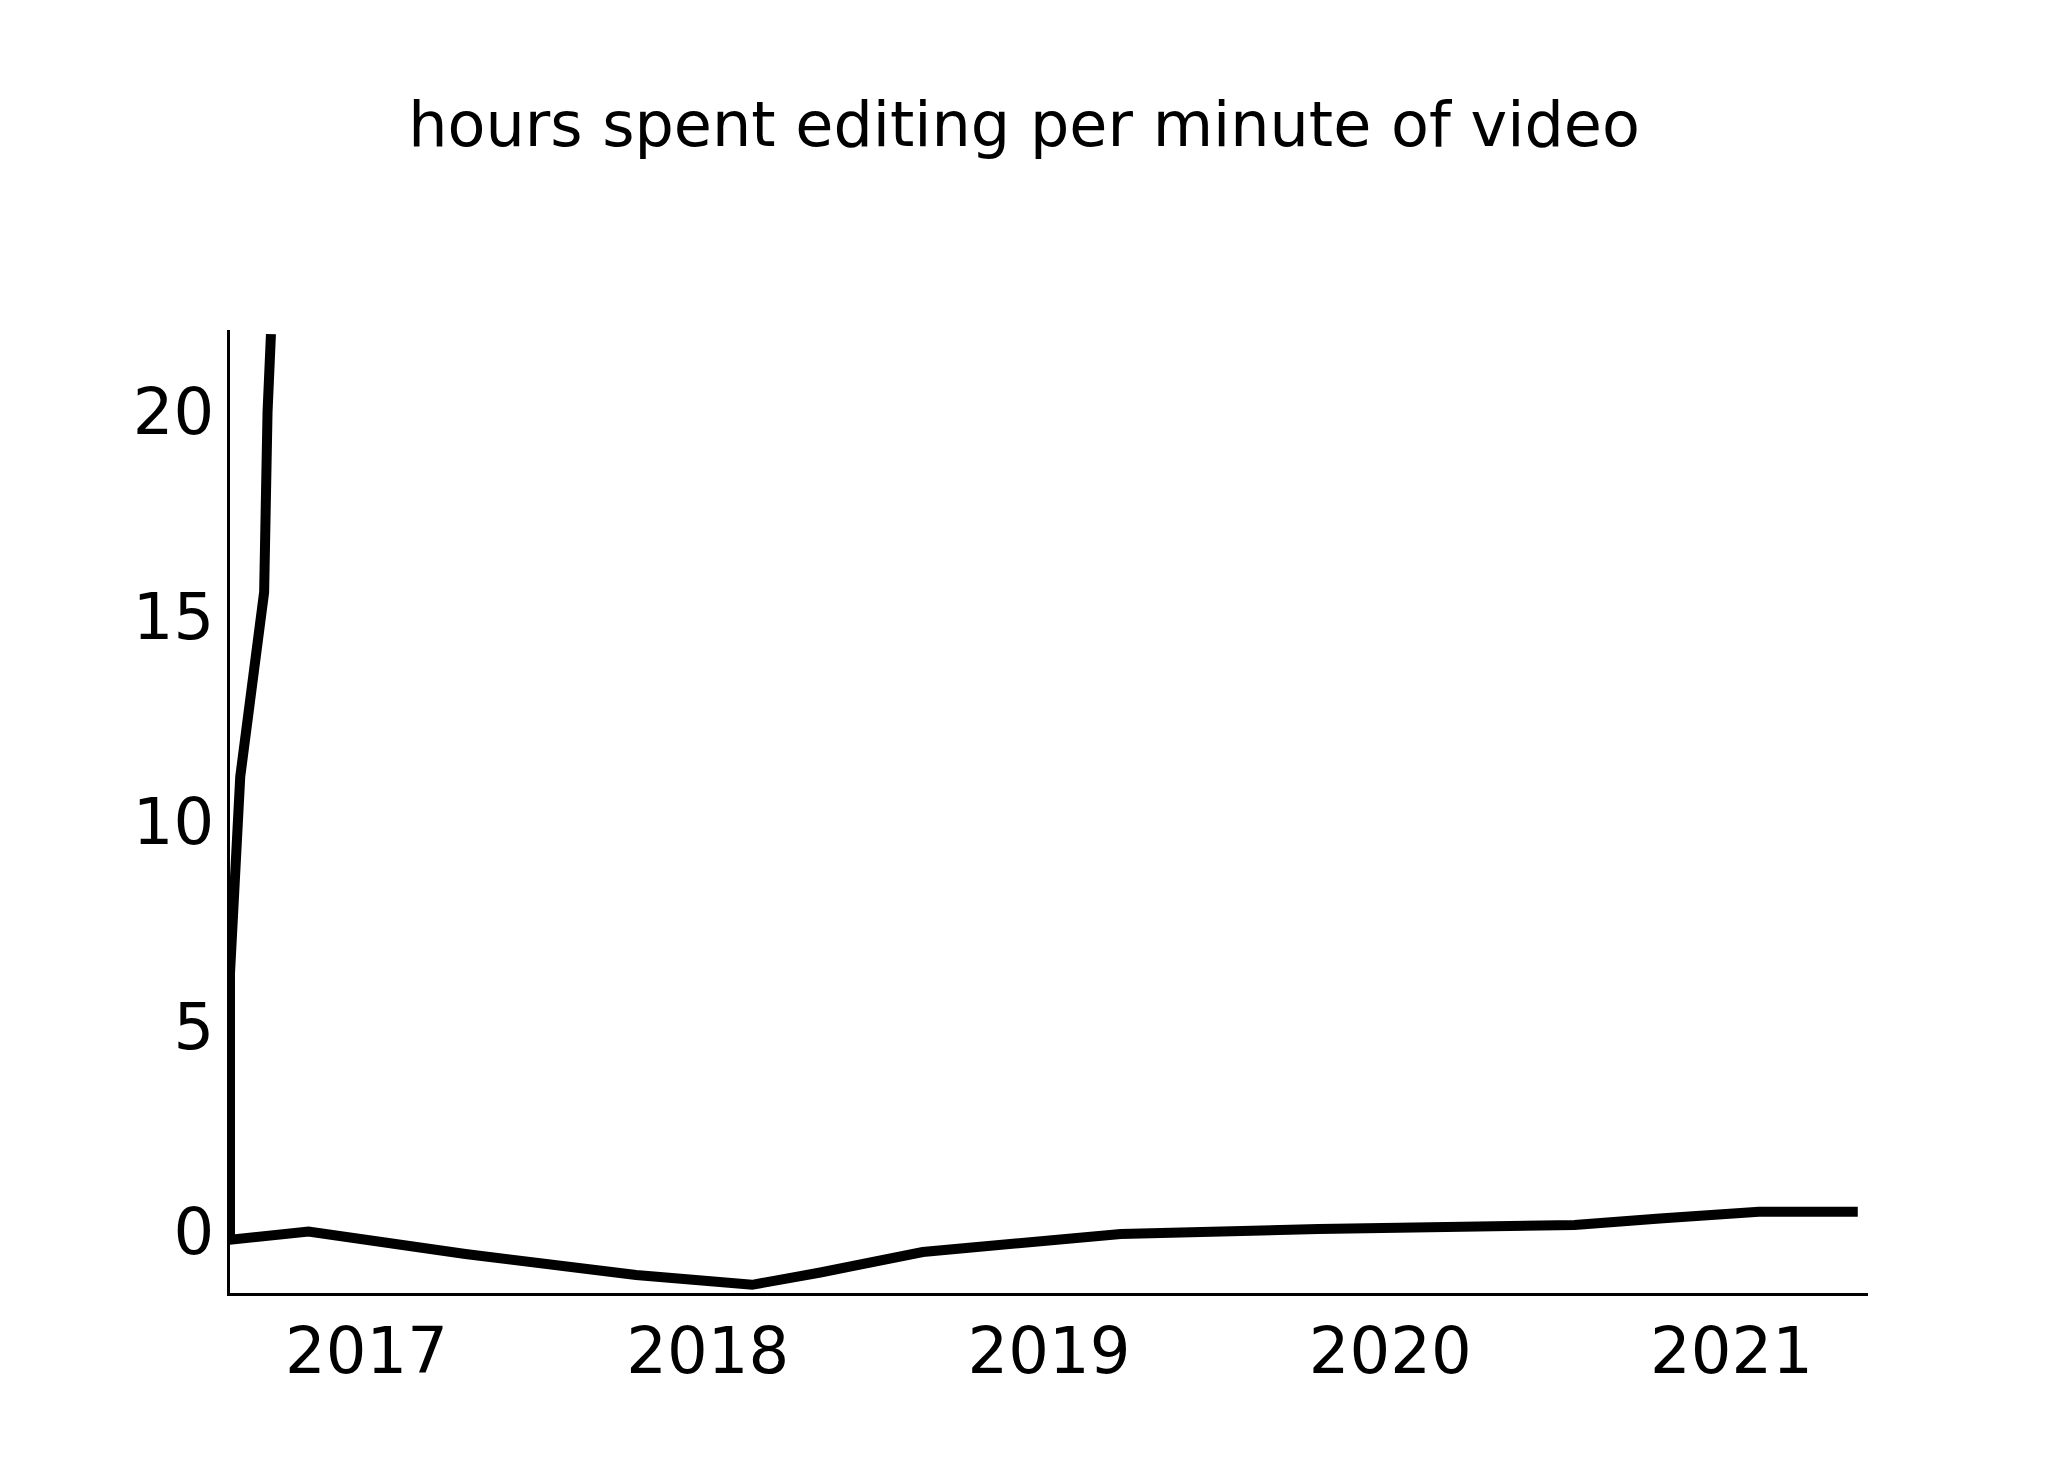  What do you see at coordinates (708, 1350) in the screenshot?
I see `x-tick-label: 2018` at bounding box center [708, 1350].